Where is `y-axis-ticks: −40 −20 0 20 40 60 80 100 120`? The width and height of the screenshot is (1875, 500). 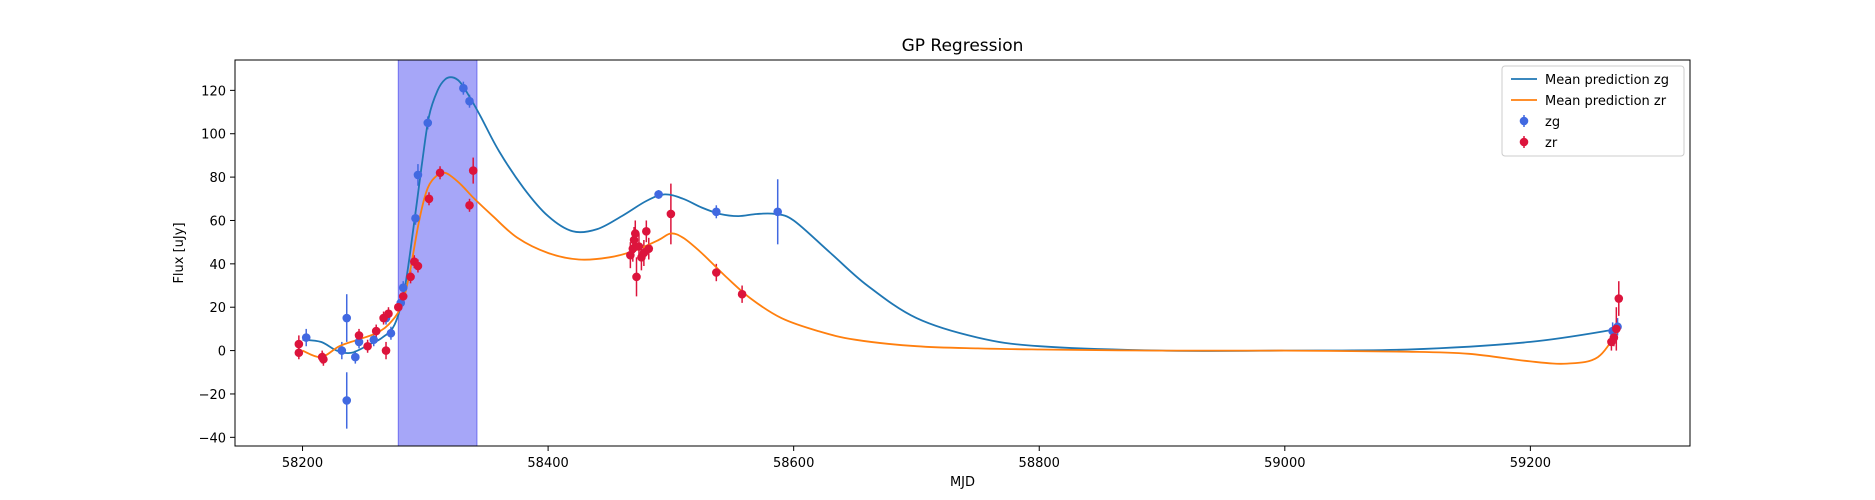 y-axis-ticks: −40 −20 0 20 40 60 80 100 120 is located at coordinates (217, 265).